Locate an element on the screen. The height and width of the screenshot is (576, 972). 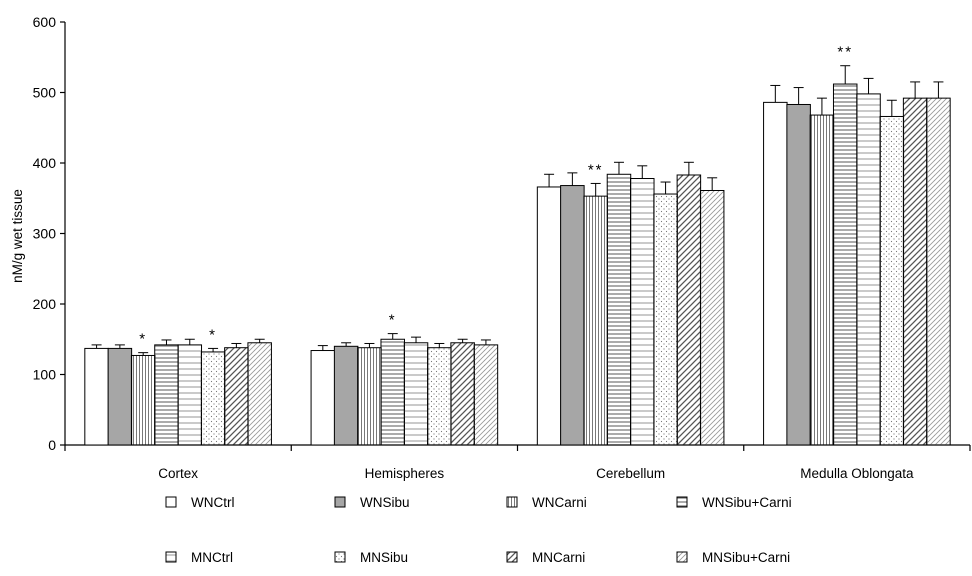
legend-item: WNCarni is located at coordinates (546, 502).